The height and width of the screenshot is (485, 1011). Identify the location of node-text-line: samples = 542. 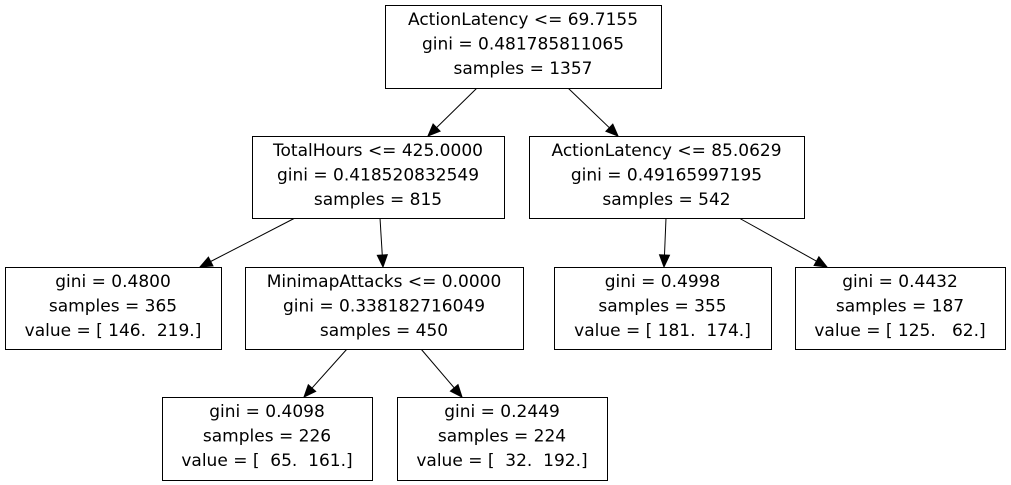
(666, 200).